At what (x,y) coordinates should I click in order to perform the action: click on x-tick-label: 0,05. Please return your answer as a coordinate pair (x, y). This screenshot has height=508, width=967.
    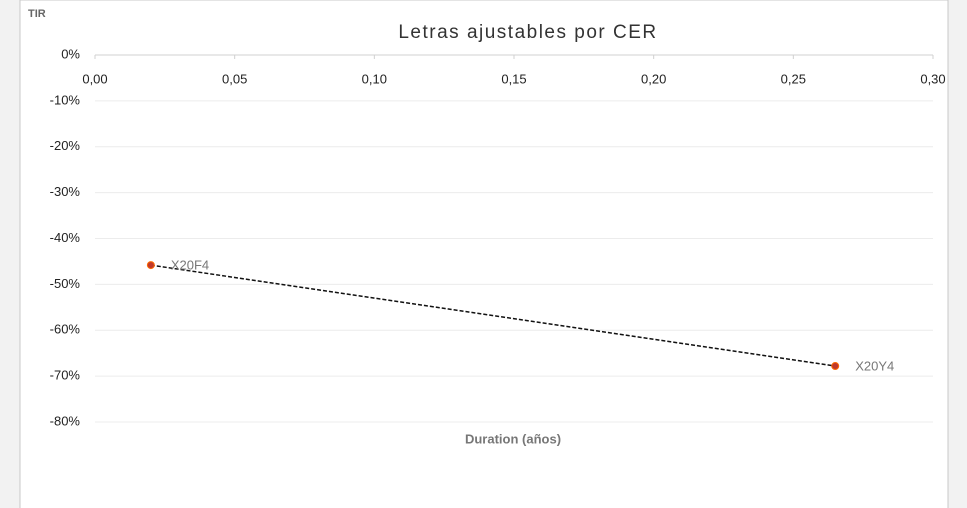
    Looking at the image, I should click on (234, 78).